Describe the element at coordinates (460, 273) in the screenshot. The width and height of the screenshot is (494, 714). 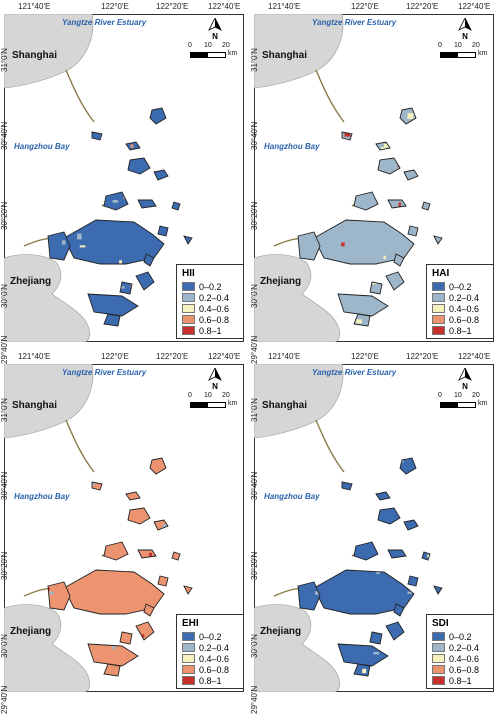
I see `legend-title: HAI` at that location.